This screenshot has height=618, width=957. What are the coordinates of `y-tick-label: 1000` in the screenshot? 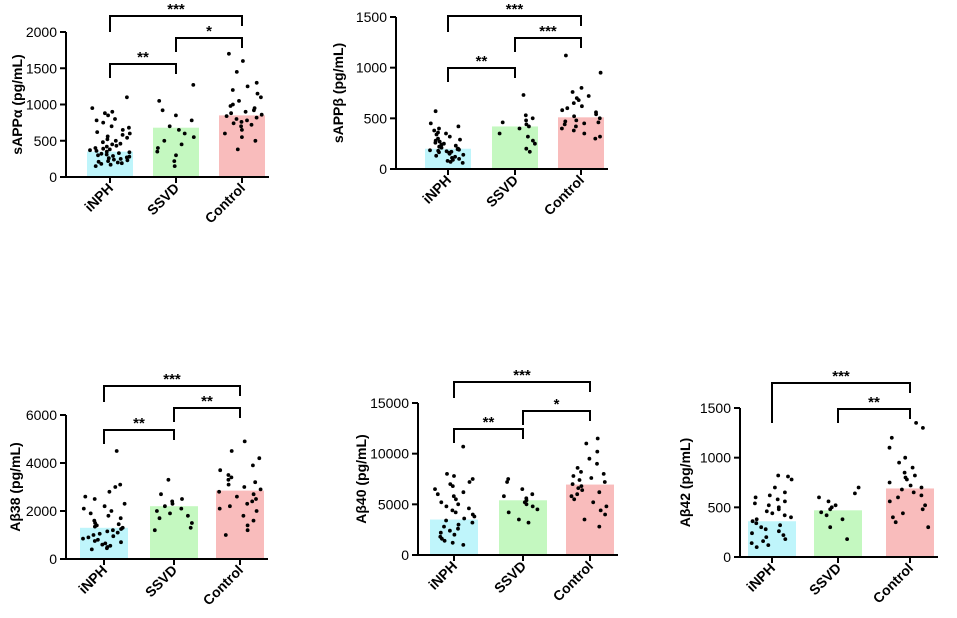 It's located at (715, 458).